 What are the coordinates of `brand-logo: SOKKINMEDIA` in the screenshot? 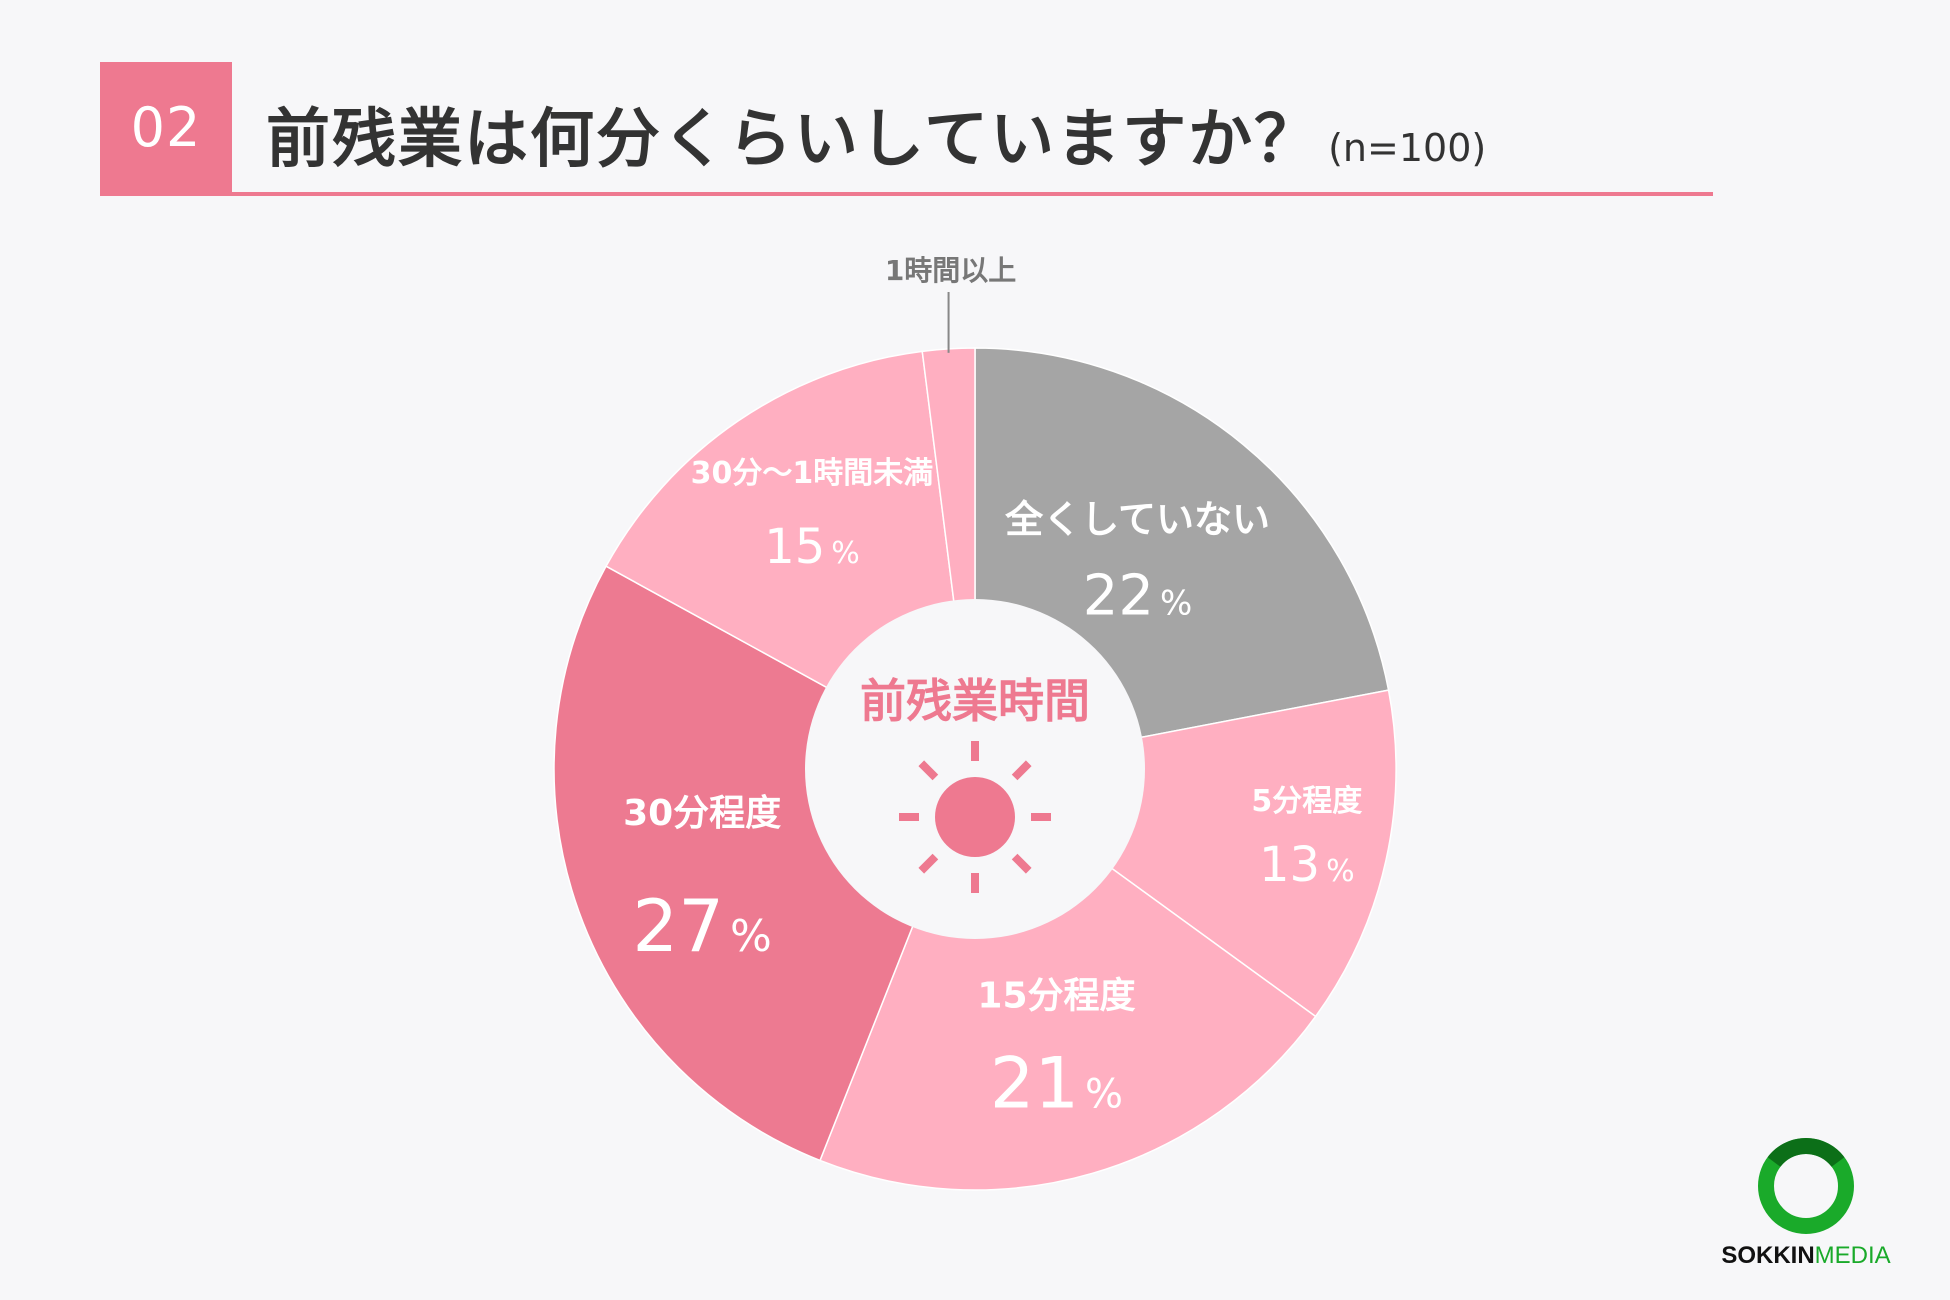 It's located at (1806, 1256).